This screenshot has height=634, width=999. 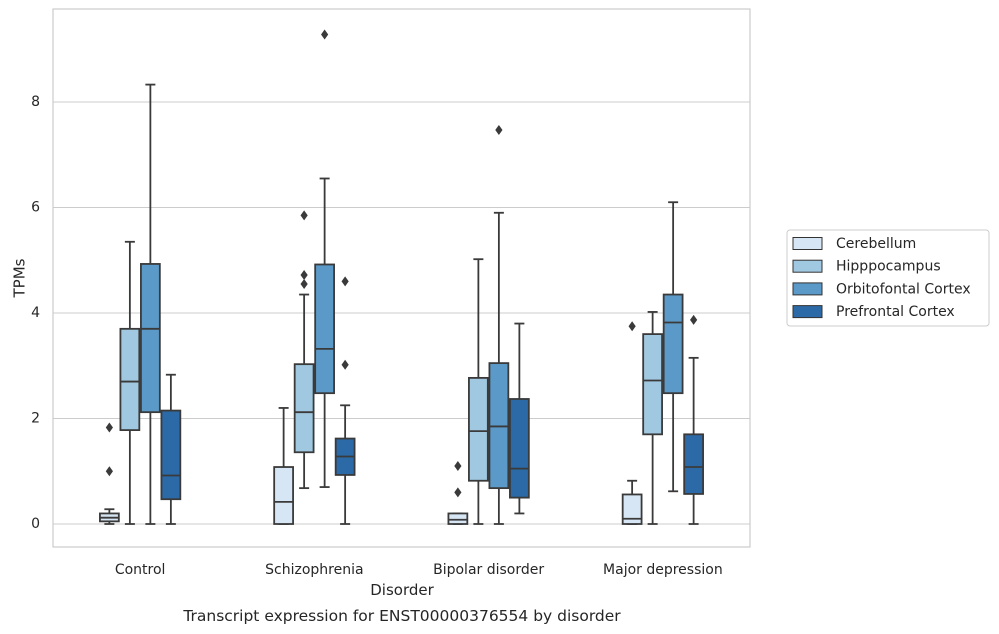 I want to click on x-axis-title: Disorder, so click(x=402, y=590).